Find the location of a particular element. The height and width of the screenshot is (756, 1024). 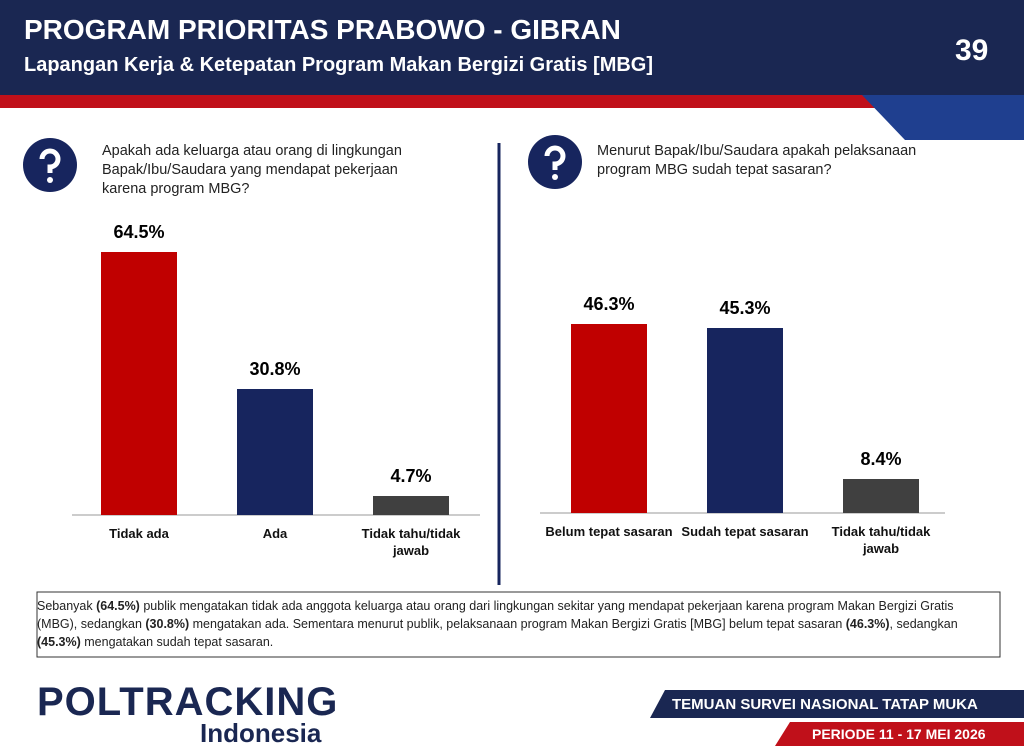

summary-text: mengatakan sudah tepat sasaran. is located at coordinates (177, 642).